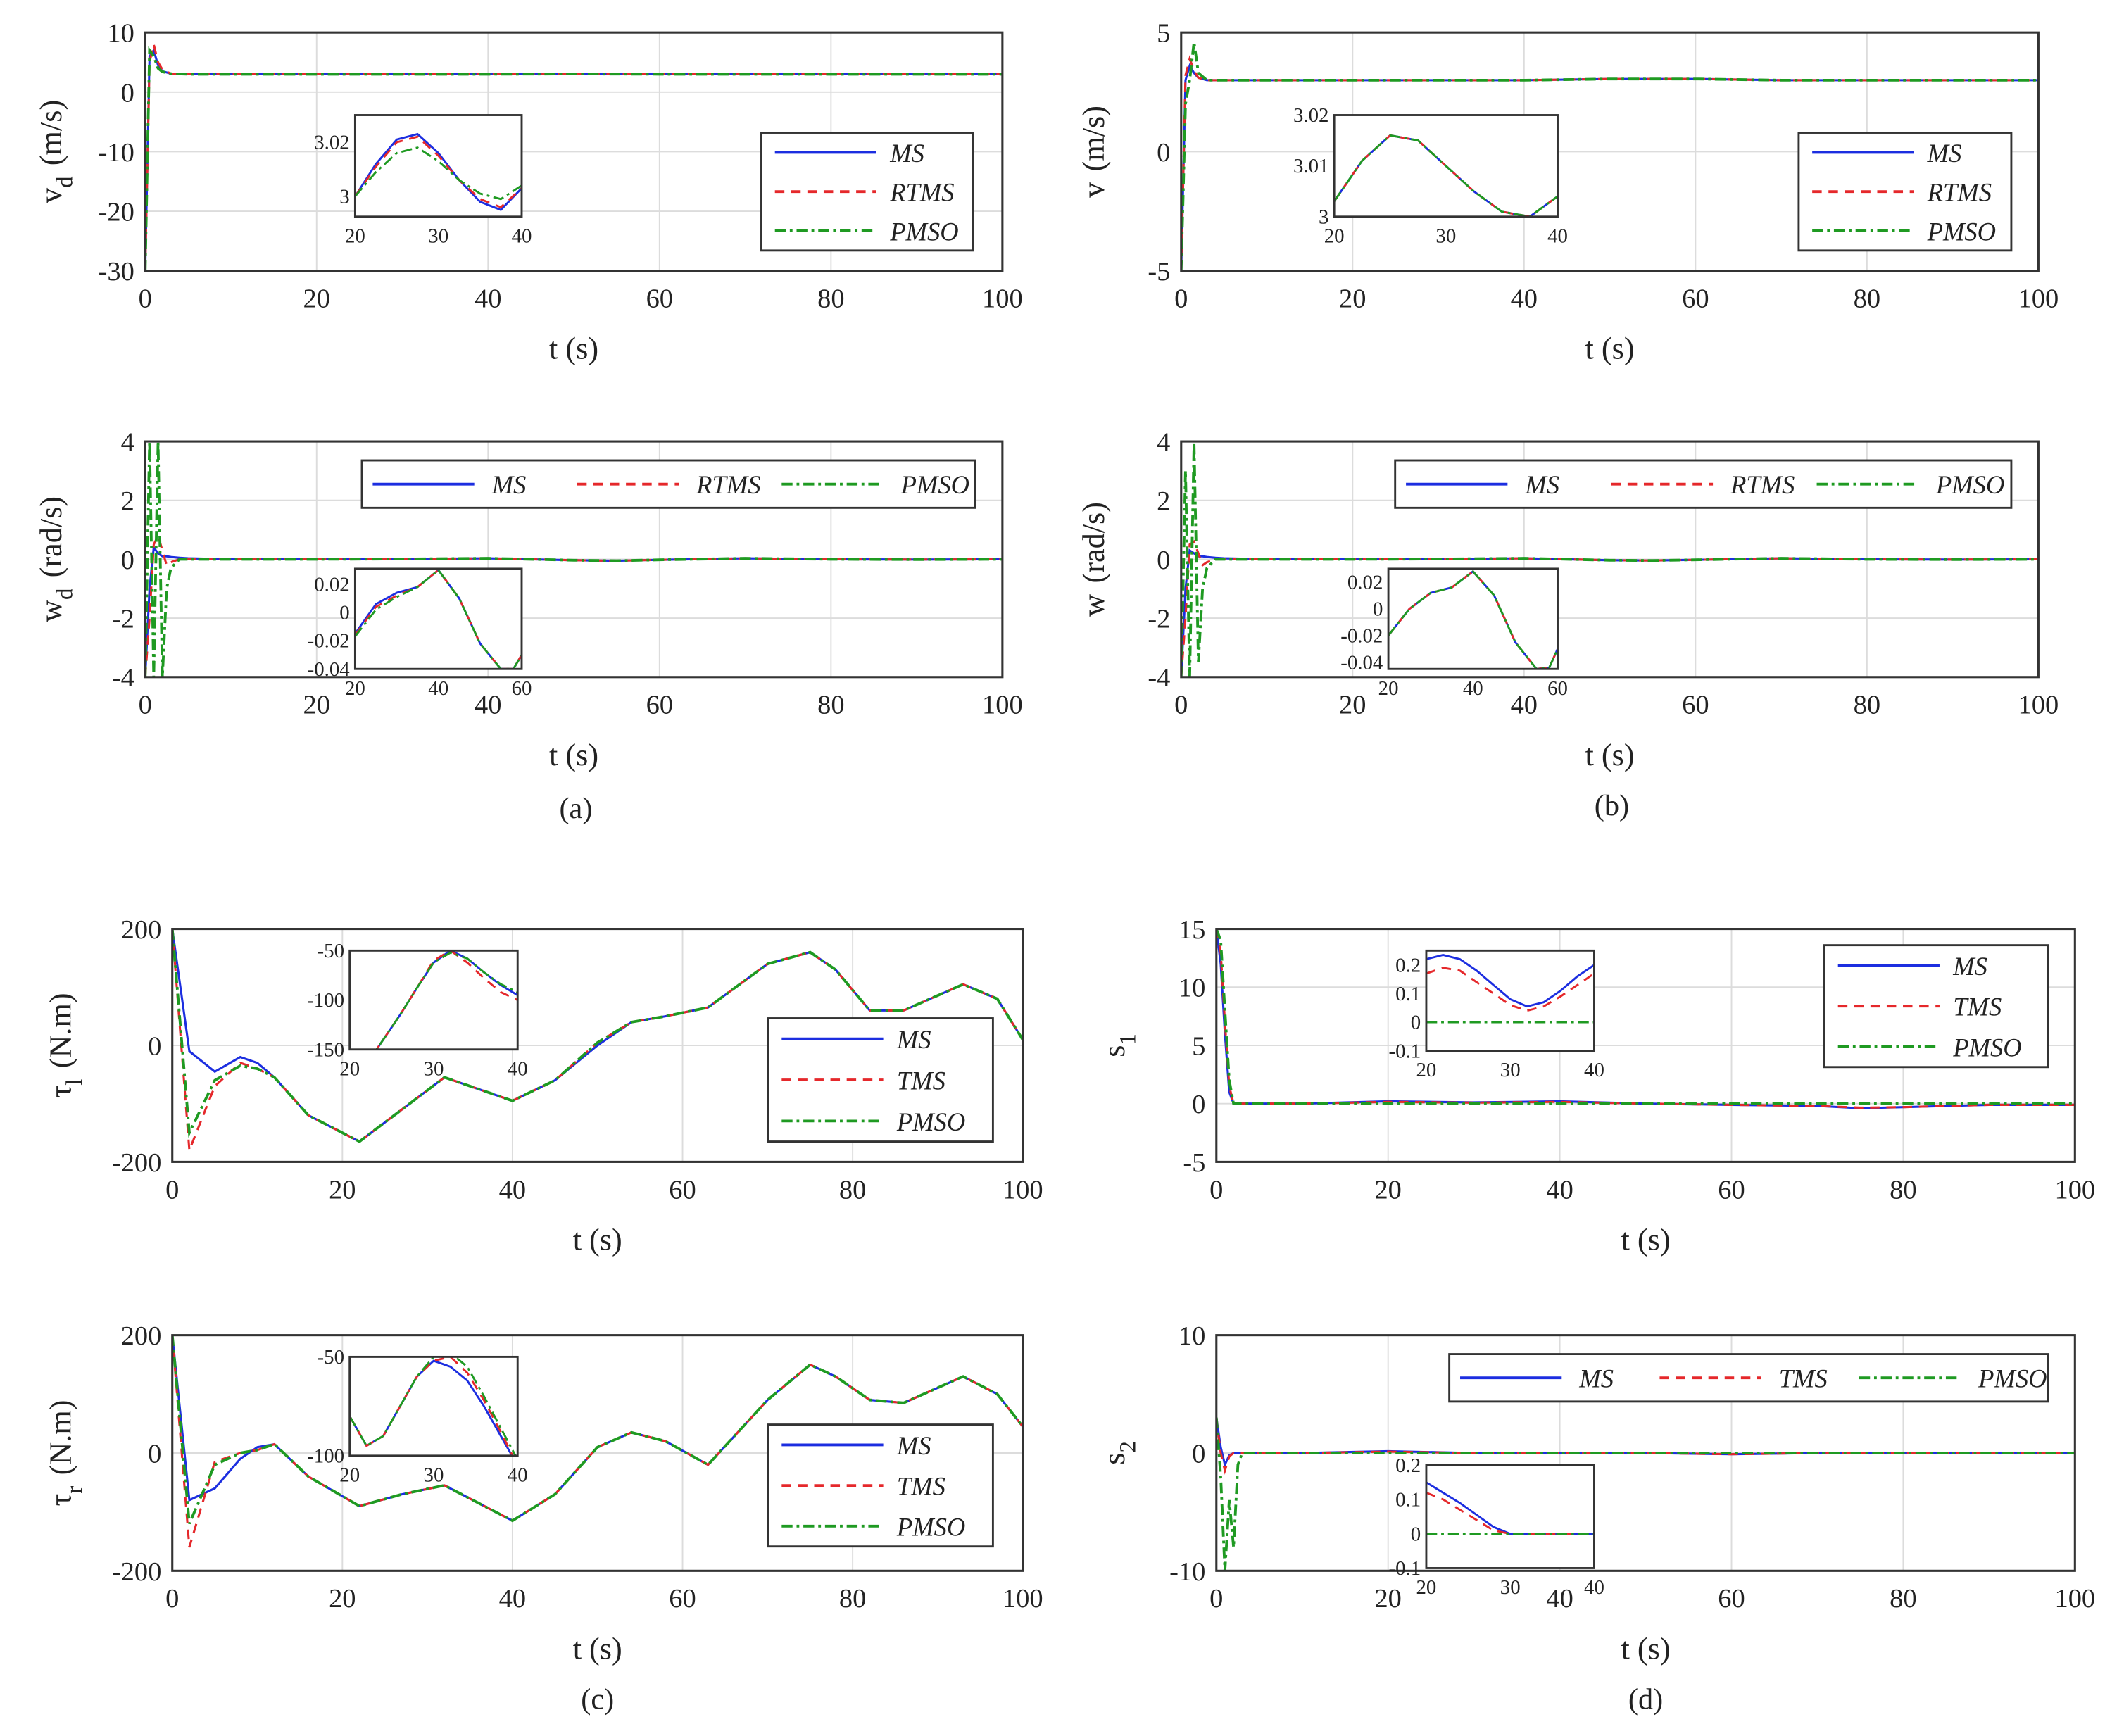 The width and height of the screenshot is (2124, 1736). I want to click on panel-label-a: (a), so click(575, 808).